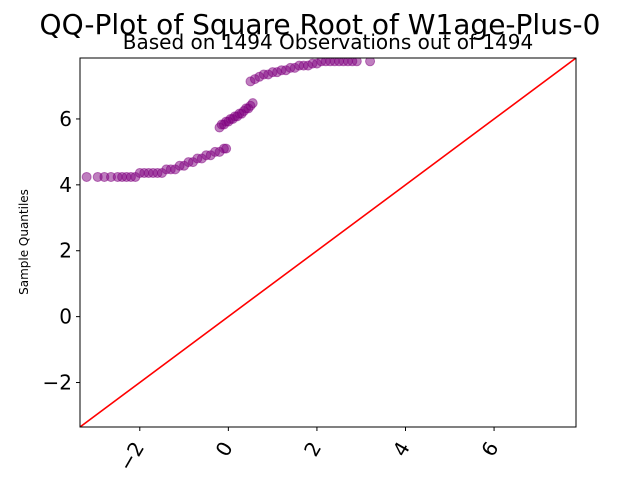 The width and height of the screenshot is (640, 480). I want to click on y-tick-label: −2, so click(57, 383).